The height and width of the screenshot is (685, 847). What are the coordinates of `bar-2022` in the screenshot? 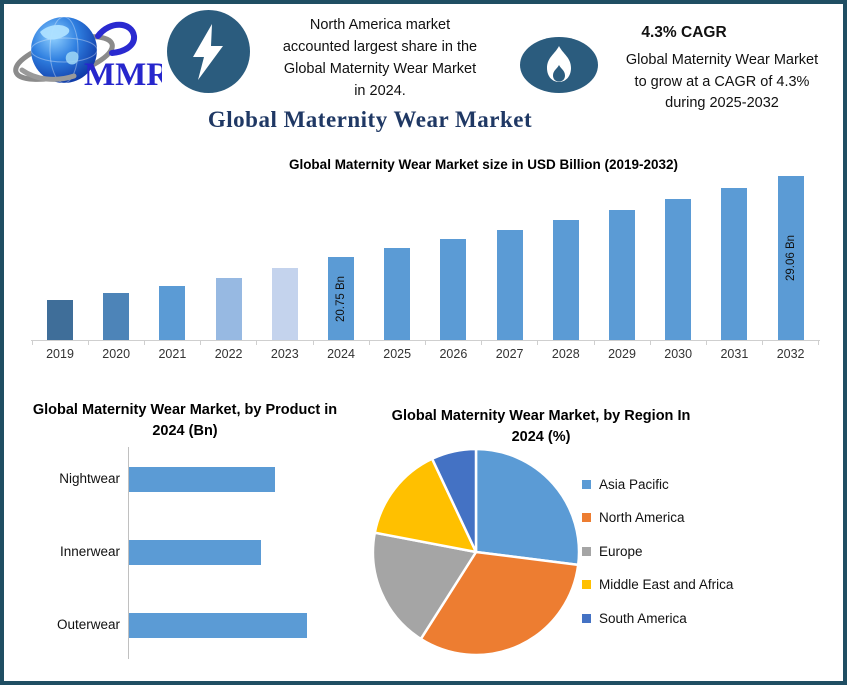 It's located at (228, 309).